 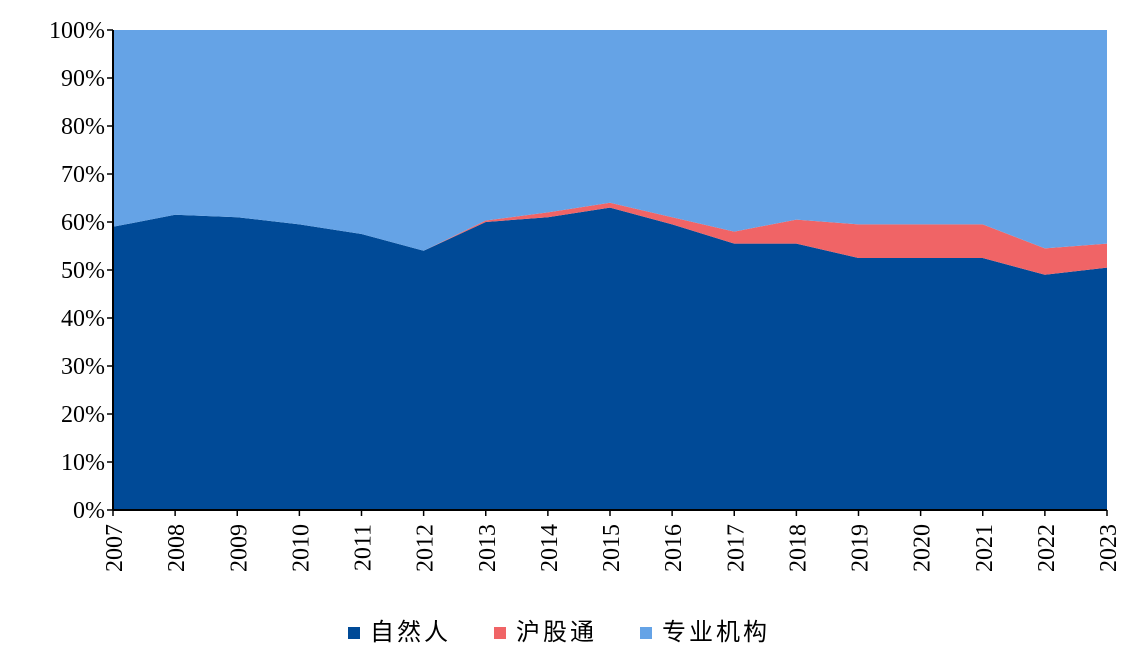 I want to click on x-tick-label: 2009, so click(x=239, y=548).